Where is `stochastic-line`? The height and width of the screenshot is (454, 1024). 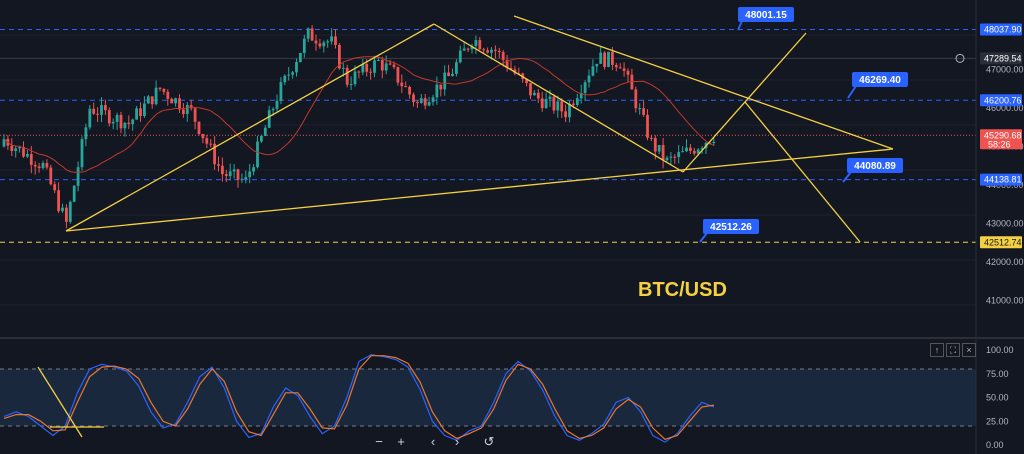 stochastic-line is located at coordinates (359, 397).